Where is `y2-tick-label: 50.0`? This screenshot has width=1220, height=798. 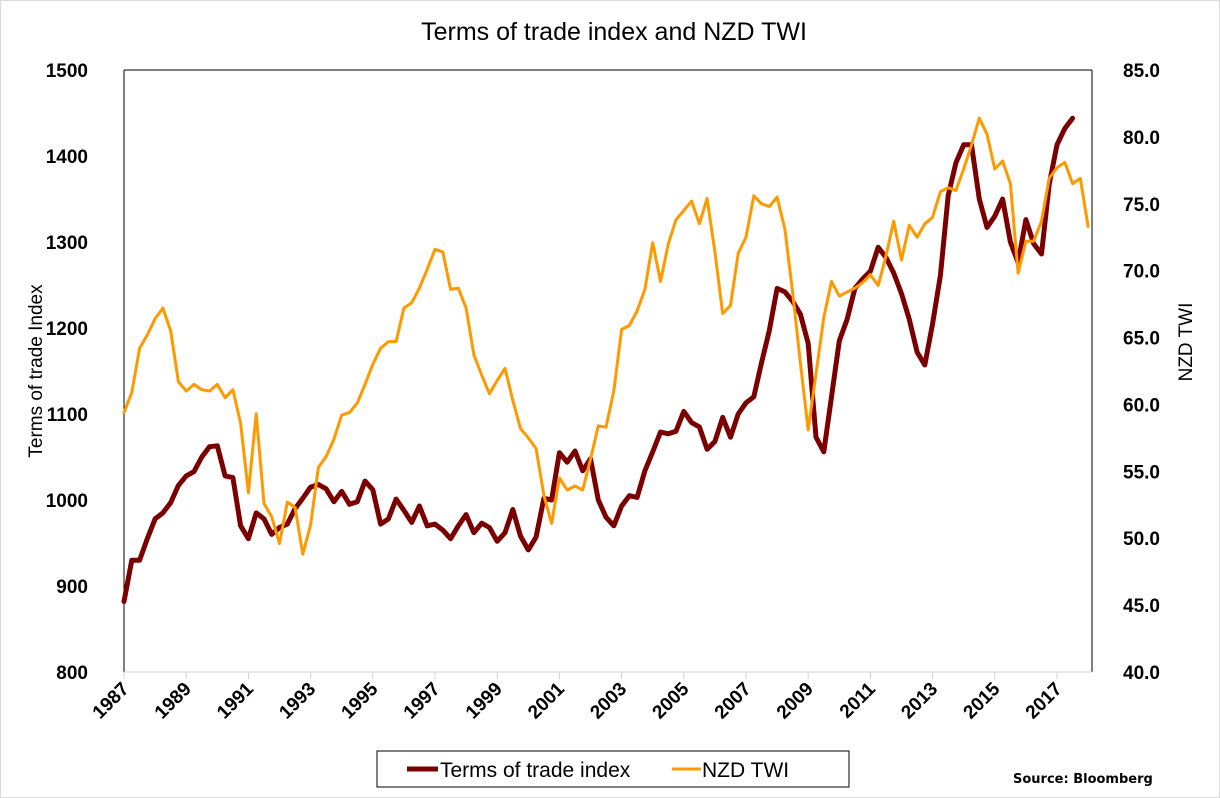 y2-tick-label: 50.0 is located at coordinates (1141, 539).